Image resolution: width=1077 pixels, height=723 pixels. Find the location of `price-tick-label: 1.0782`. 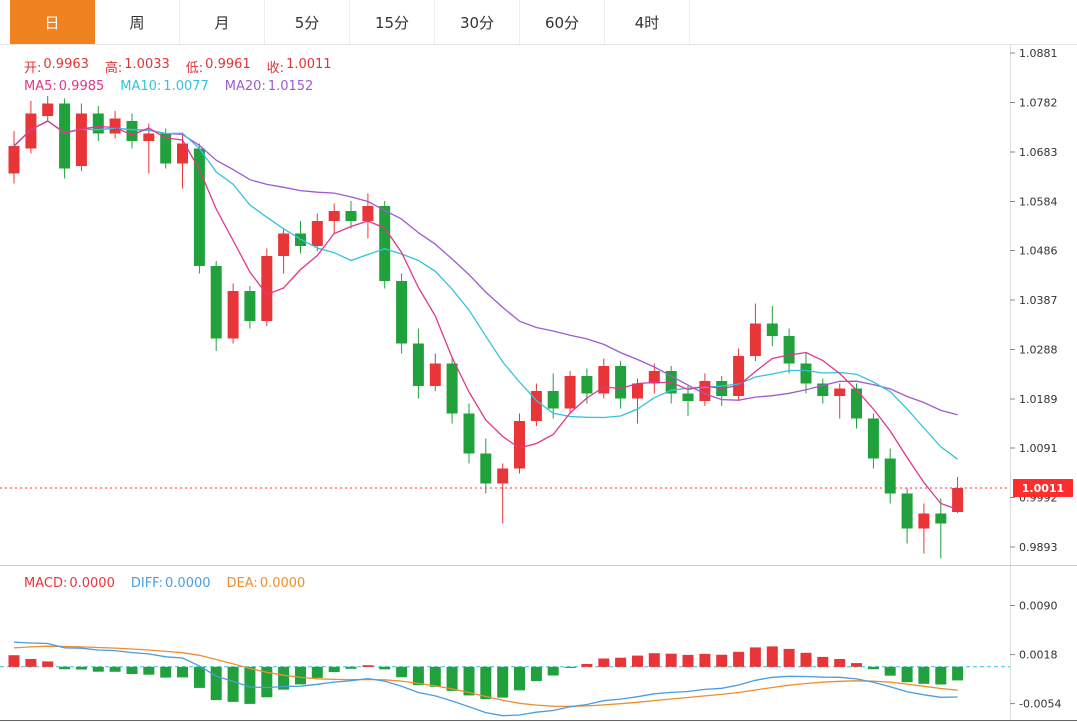

price-tick-label: 1.0782 is located at coordinates (1038, 103).